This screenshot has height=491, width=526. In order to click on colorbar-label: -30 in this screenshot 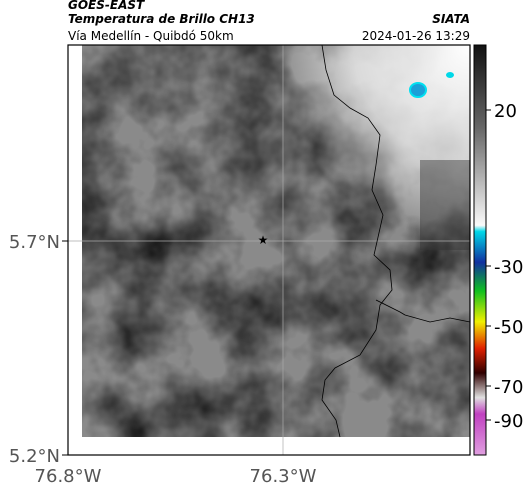, I will do `click(508, 267)`.